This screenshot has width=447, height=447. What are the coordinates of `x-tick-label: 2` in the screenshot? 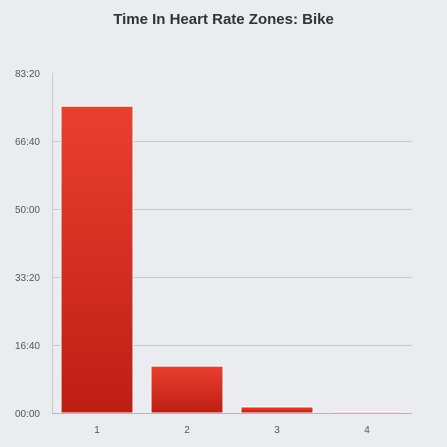 It's located at (187, 430).